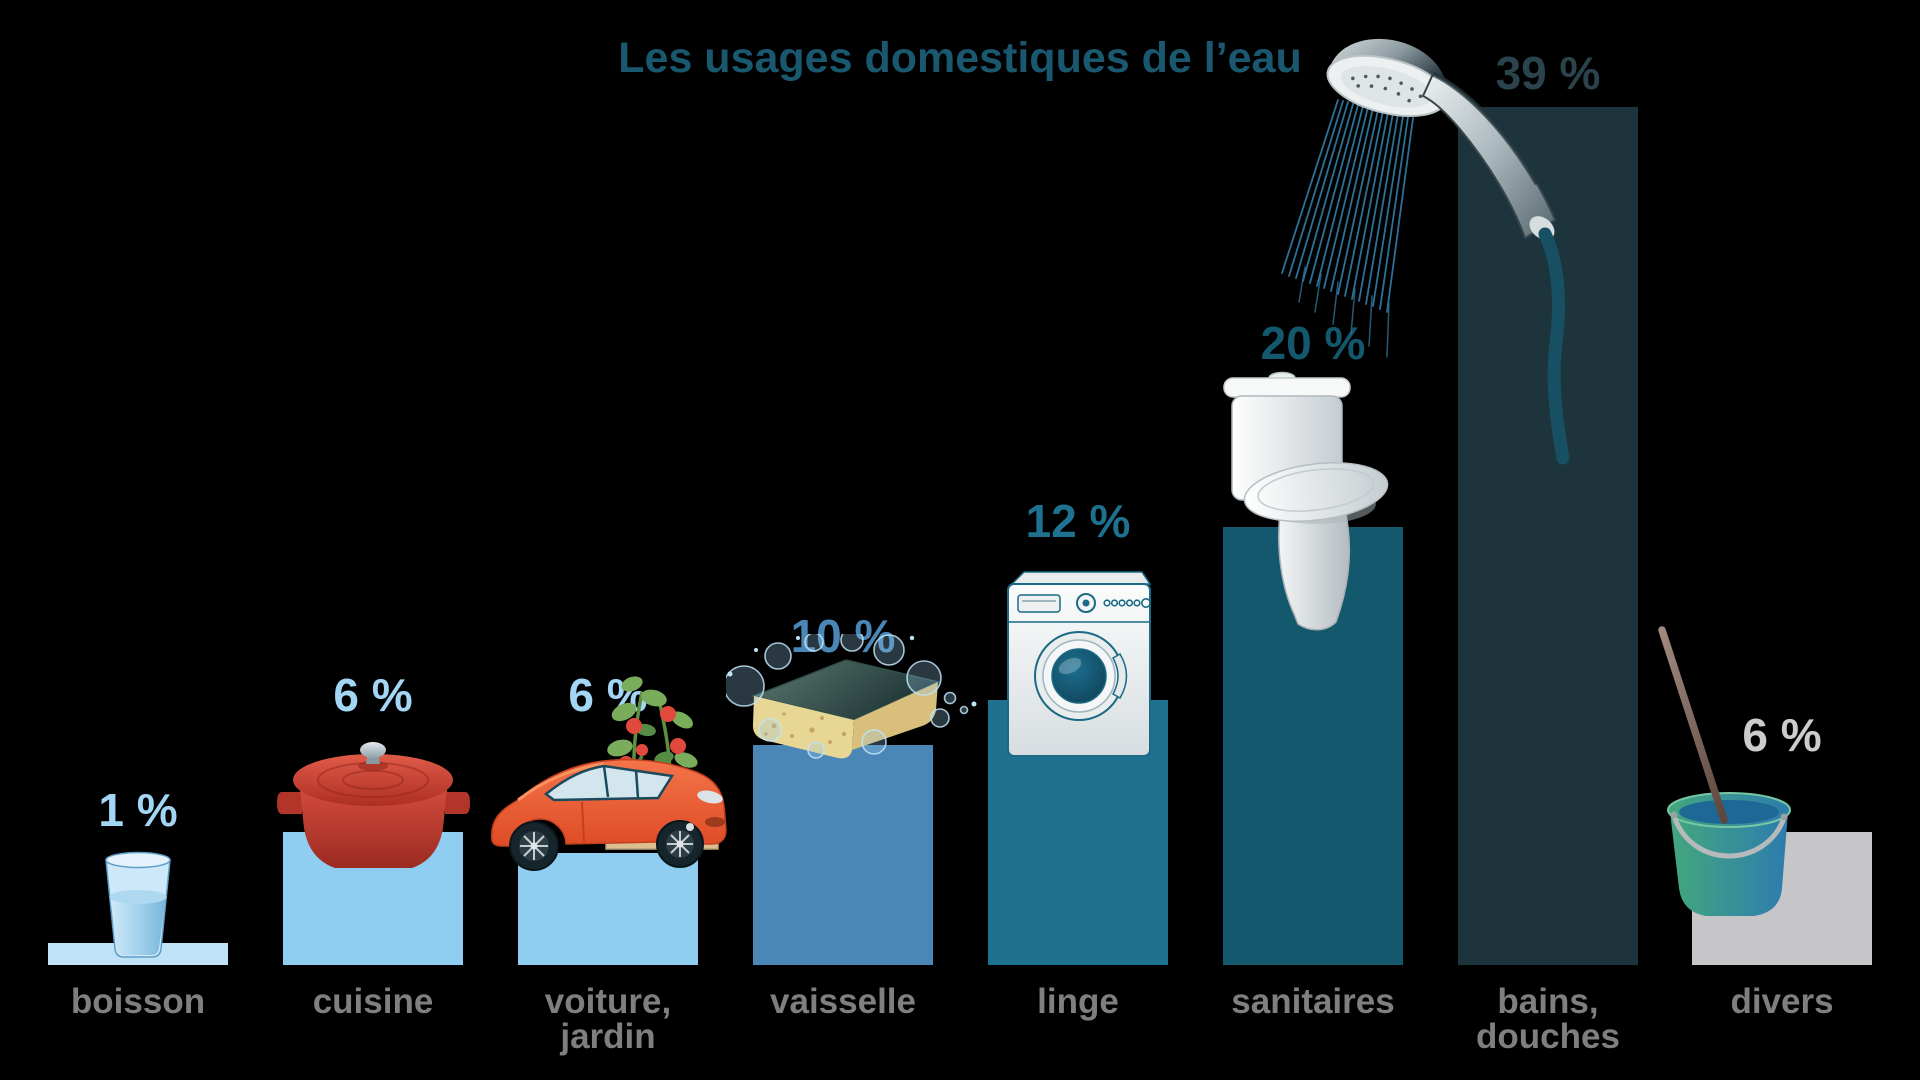 The image size is (1920, 1080). Describe the element at coordinates (138, 1001) in the screenshot. I see `category-label-boisson: boisson` at that location.